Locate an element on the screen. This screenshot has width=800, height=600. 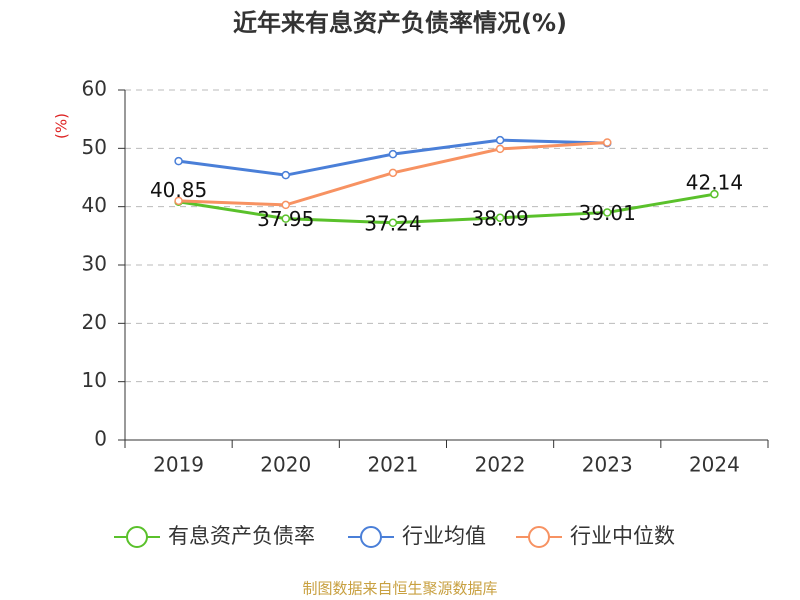
x-tick-label: 2022 is located at coordinates (500, 465).